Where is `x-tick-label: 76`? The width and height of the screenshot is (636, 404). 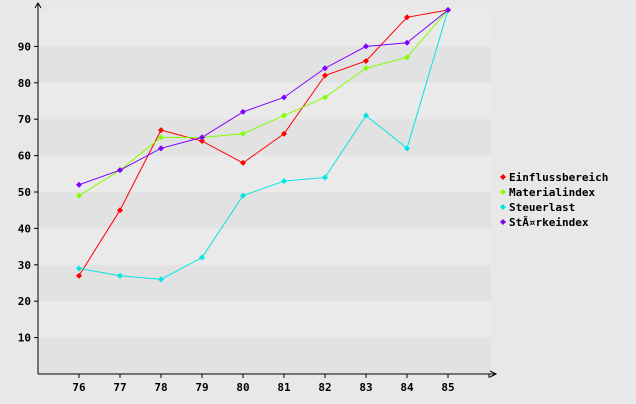
x-tick-label: 76 is located at coordinates (79, 387).